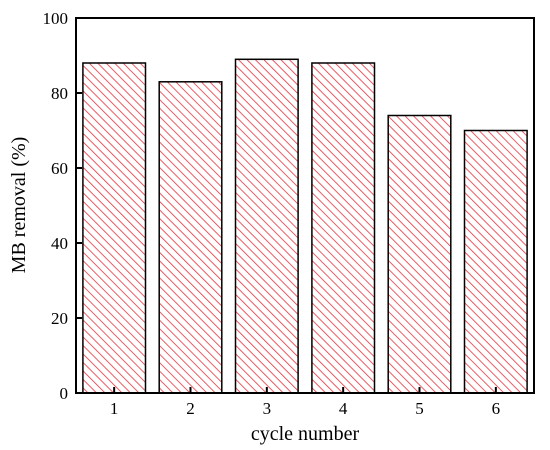 The width and height of the screenshot is (550, 450). I want to click on y-tick-label: 20, so click(59, 318).